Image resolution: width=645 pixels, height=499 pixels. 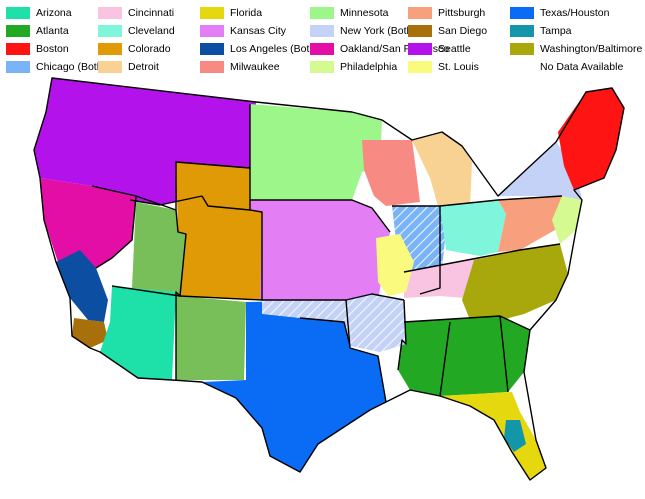 I want to click on los-angeles-region, so click(x=82, y=286).